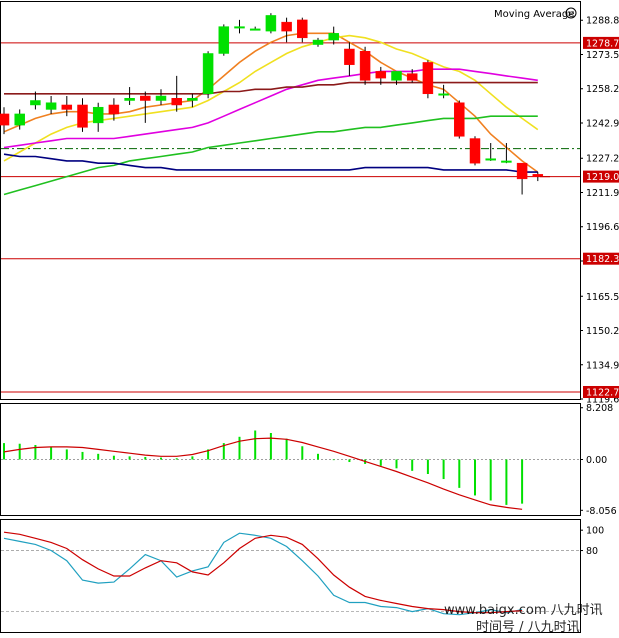  Describe the element at coordinates (602, 89) in the screenshot. I see `price-axis-label: 1258.25` at that location.